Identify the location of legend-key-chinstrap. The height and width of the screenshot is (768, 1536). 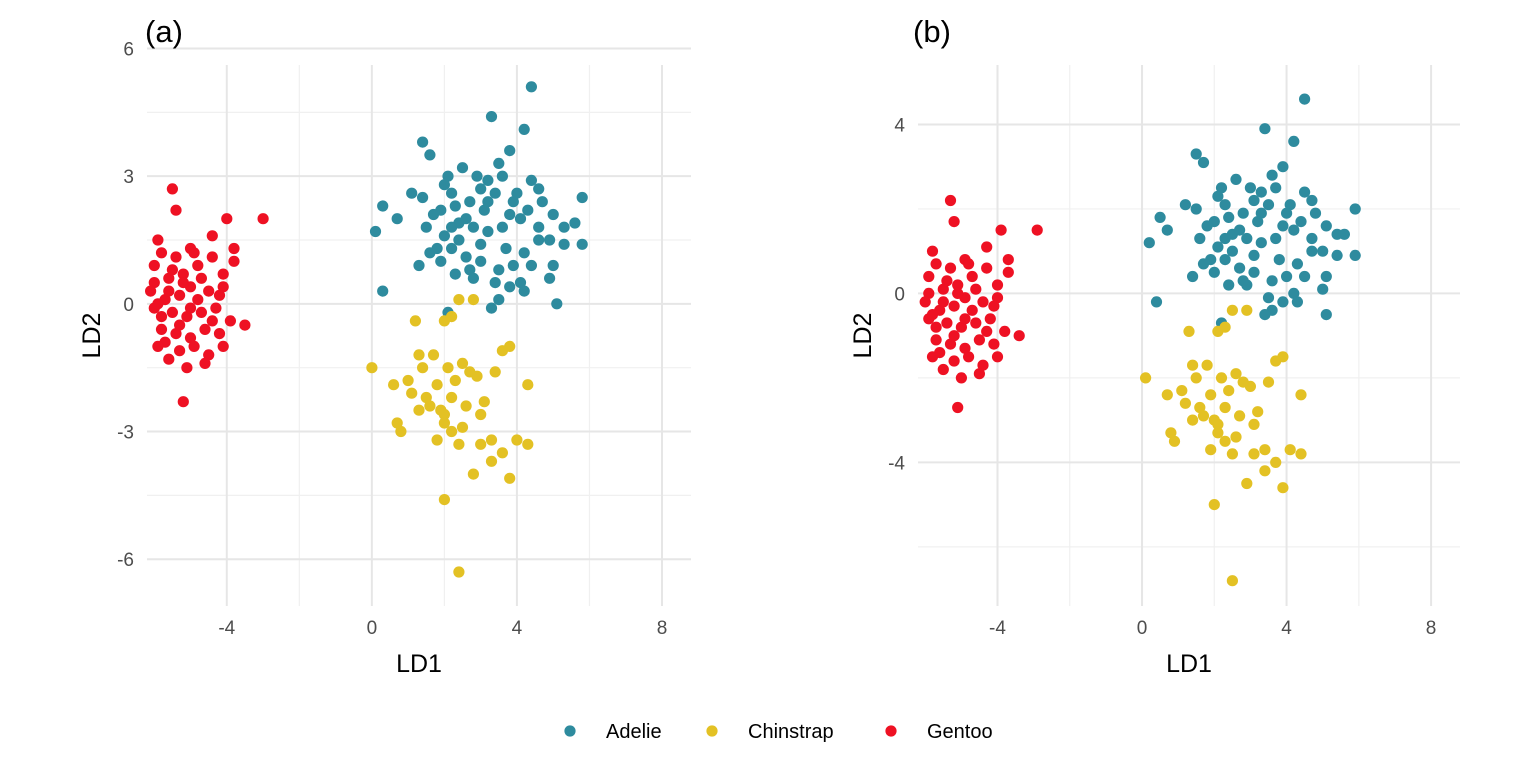
(712, 731).